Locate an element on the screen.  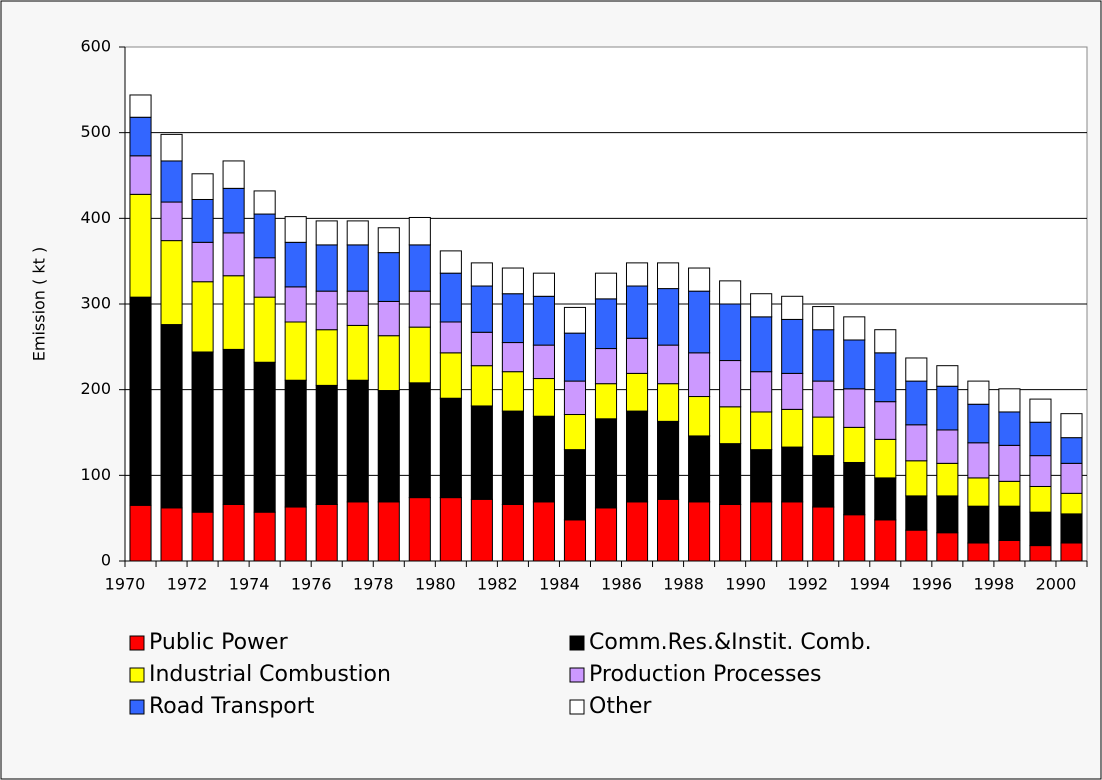
x-tick-label: 1988 is located at coordinates (683, 584).